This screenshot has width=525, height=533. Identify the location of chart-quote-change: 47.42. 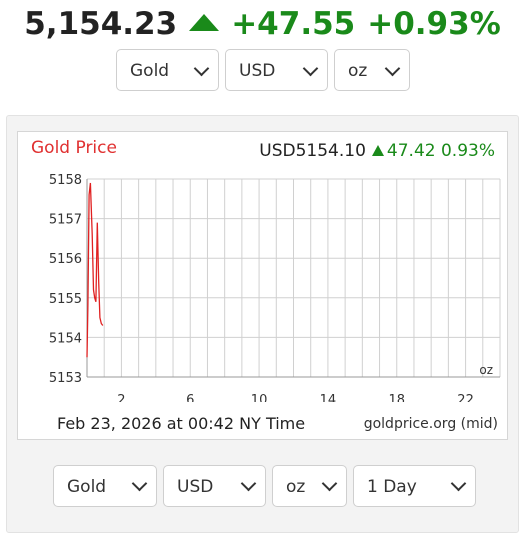
(411, 151).